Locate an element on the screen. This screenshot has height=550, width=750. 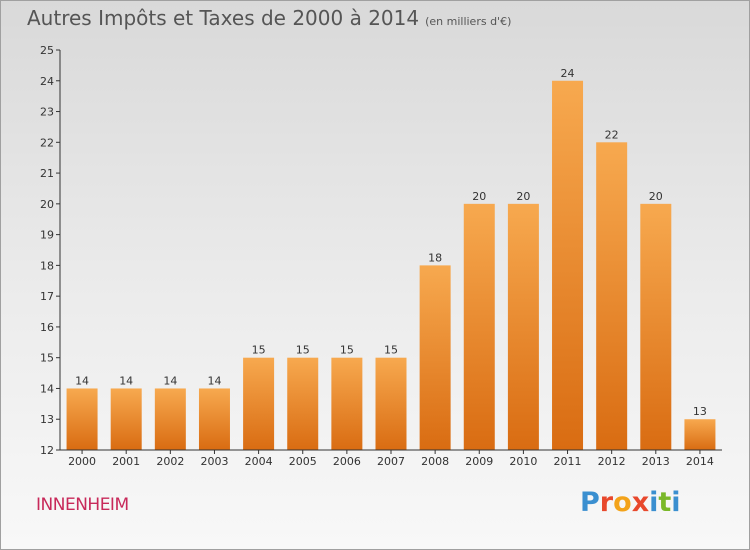
x-tick-label: 2010 is located at coordinates (523, 461).